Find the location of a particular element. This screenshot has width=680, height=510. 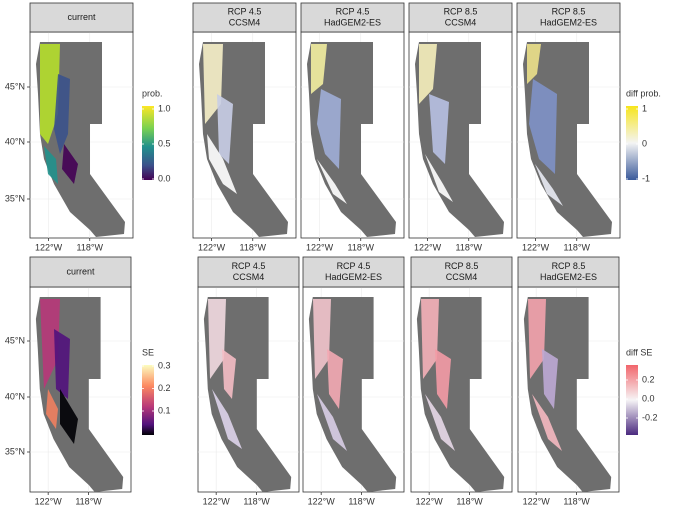

legend-label: 0.5 is located at coordinates (164, 143).